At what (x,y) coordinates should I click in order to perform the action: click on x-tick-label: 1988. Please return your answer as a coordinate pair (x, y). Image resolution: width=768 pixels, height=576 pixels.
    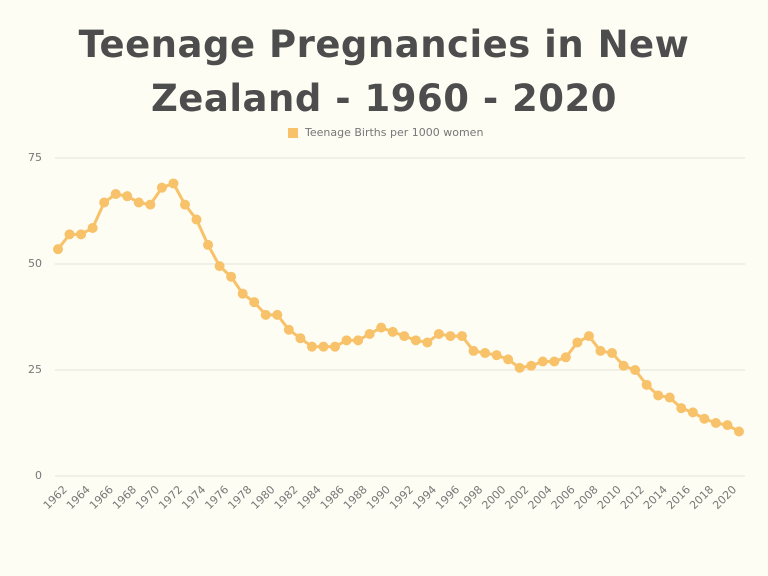
    Looking at the image, I should click on (355, 497).